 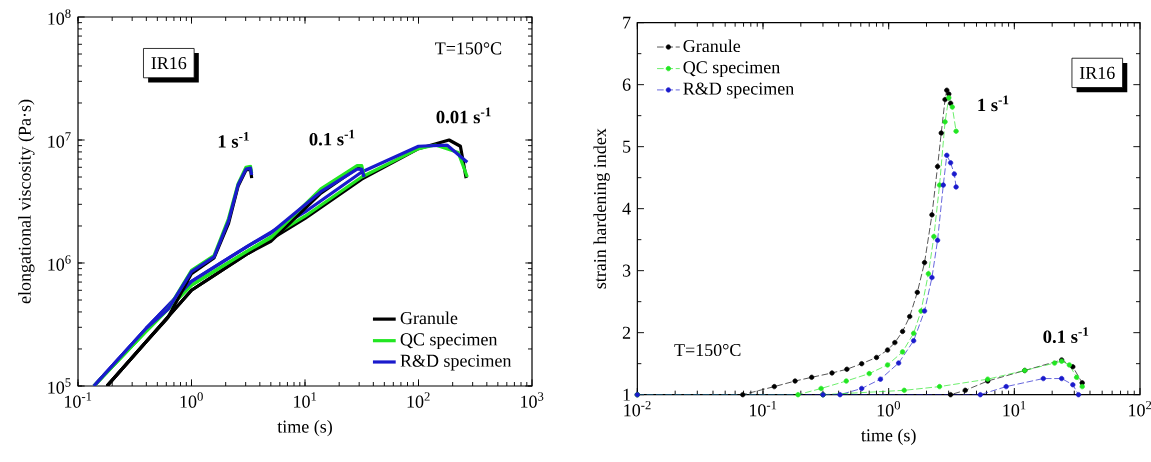 What do you see at coordinates (626, 394) in the screenshot?
I see `y-tick-label: 1` at bounding box center [626, 394].